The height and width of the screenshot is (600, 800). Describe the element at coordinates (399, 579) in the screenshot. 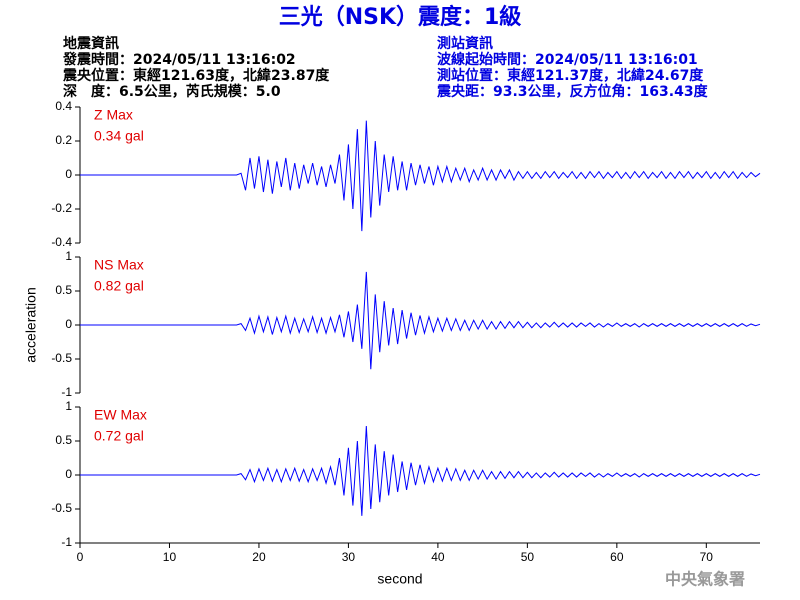

I see `x-axis-label: second` at that location.